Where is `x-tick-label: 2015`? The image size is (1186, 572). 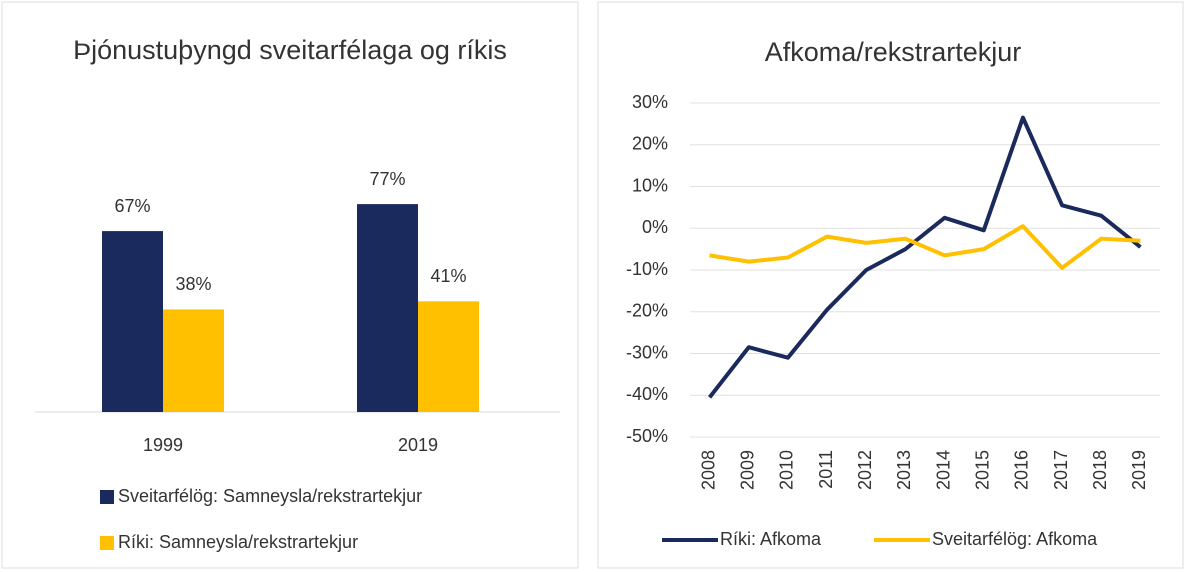
x-tick-label: 2015 is located at coordinates (983, 470).